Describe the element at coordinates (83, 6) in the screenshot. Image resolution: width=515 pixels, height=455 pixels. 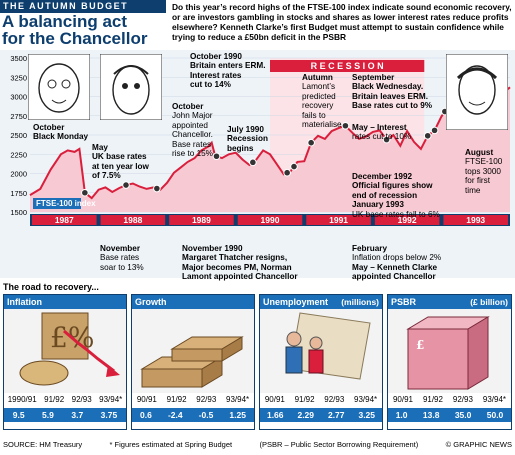
I see `kicker: THE AUTUMN BUDGET` at that location.